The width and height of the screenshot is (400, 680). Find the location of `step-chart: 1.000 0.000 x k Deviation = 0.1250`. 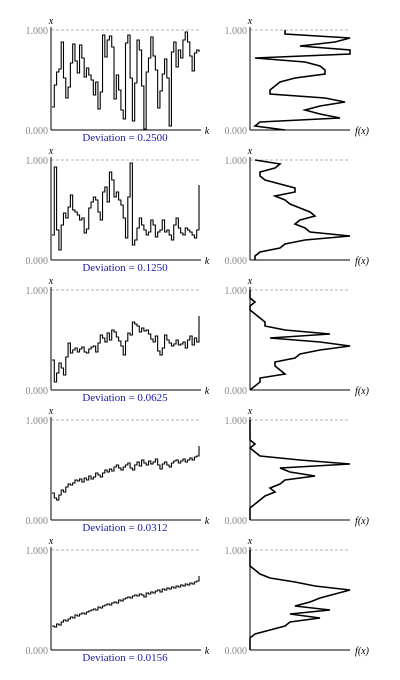

step-chart: 1.000 0.000 x k Deviation = 0.1250 is located at coordinates (118, 210).